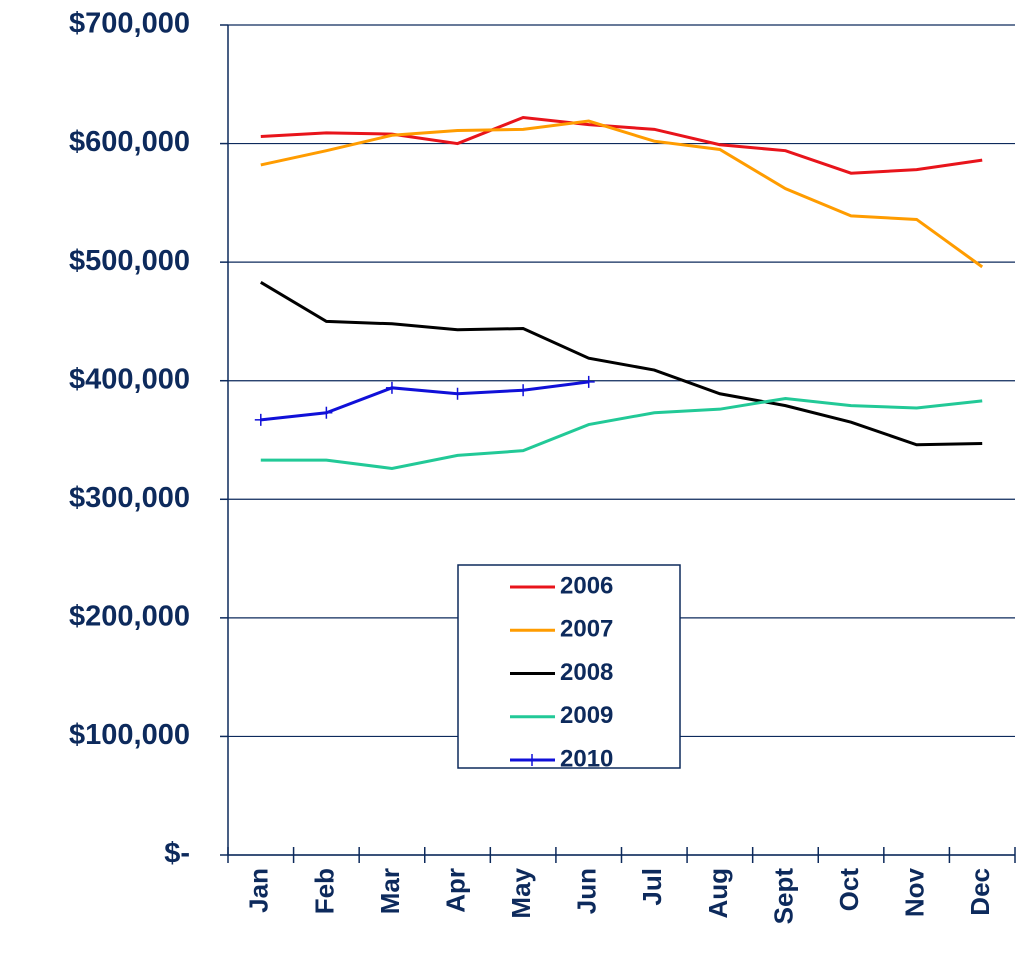  What do you see at coordinates (259, 890) in the screenshot?
I see `x-tick-label: Jan` at bounding box center [259, 890].